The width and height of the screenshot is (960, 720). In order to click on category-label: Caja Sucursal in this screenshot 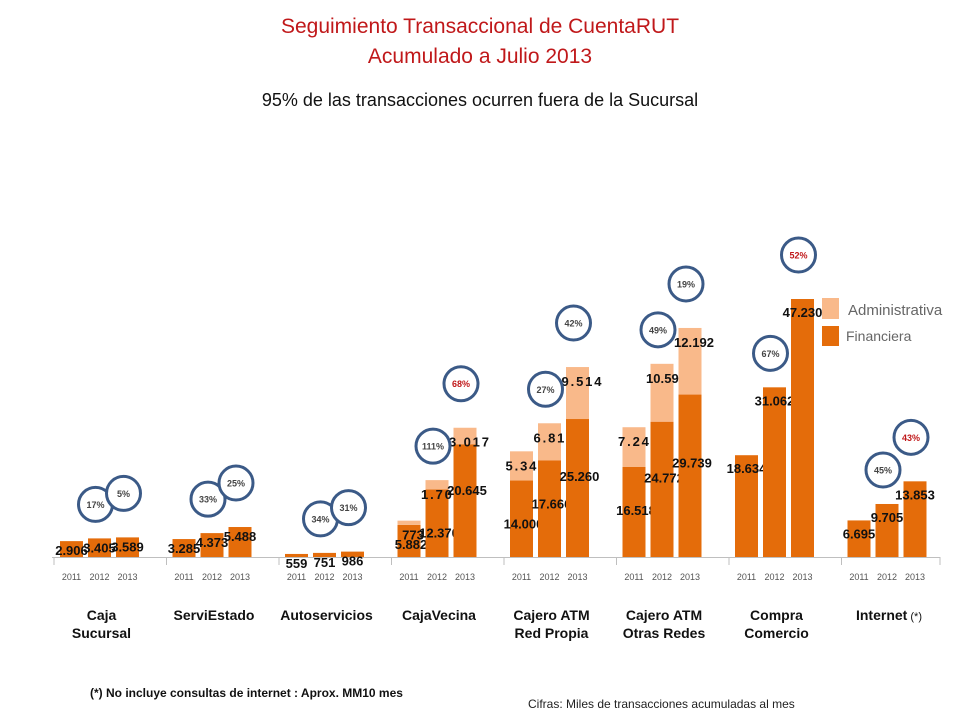, I will do `click(102, 624)`.